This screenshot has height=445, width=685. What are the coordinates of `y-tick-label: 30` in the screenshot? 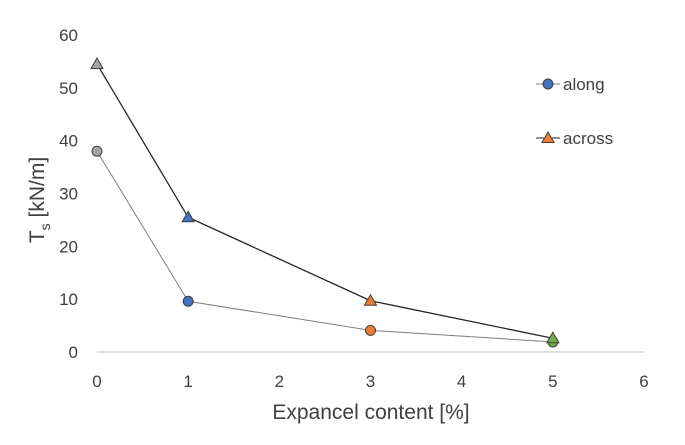 It's located at (68, 194).